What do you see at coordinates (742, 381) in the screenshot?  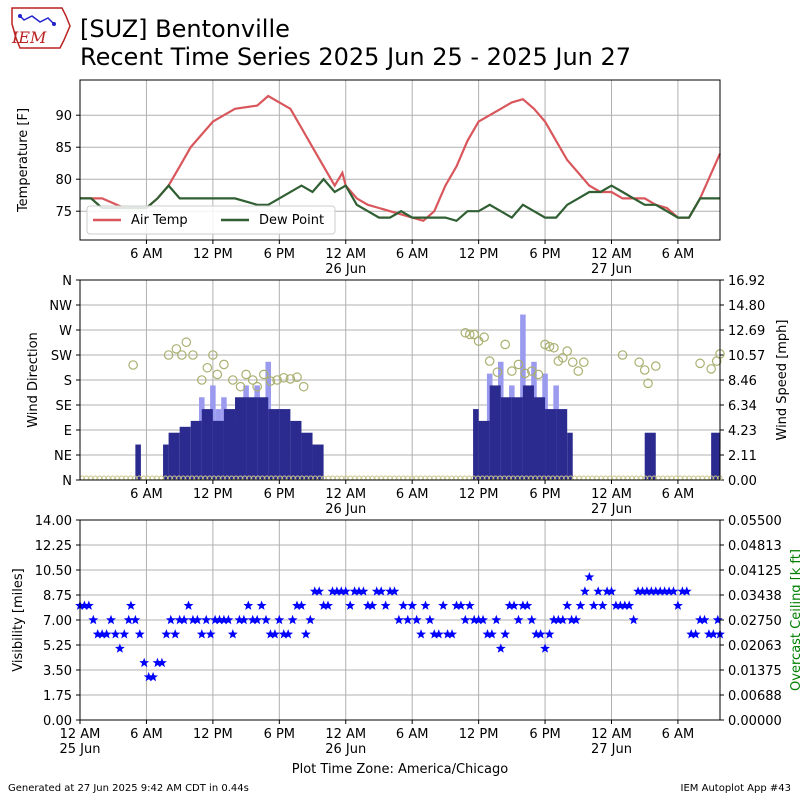 I see `speed-tick-label: 8.46` at bounding box center [742, 381].